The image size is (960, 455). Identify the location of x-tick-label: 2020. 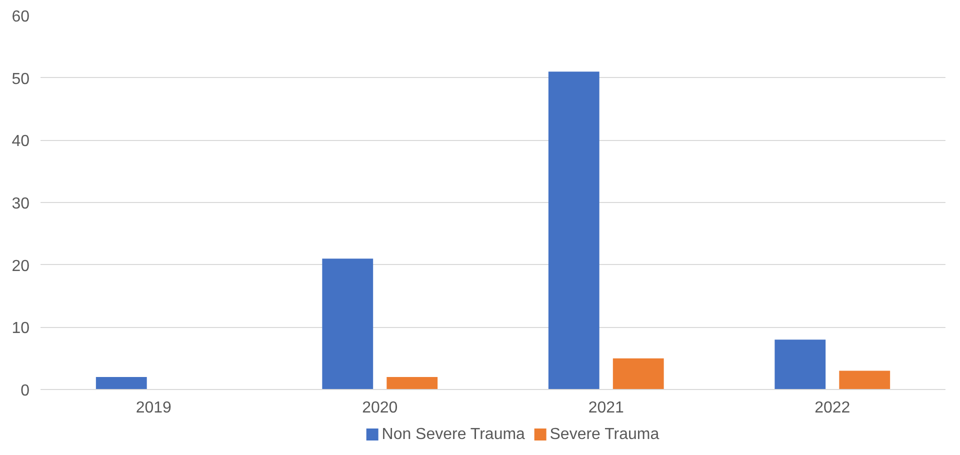
(380, 408).